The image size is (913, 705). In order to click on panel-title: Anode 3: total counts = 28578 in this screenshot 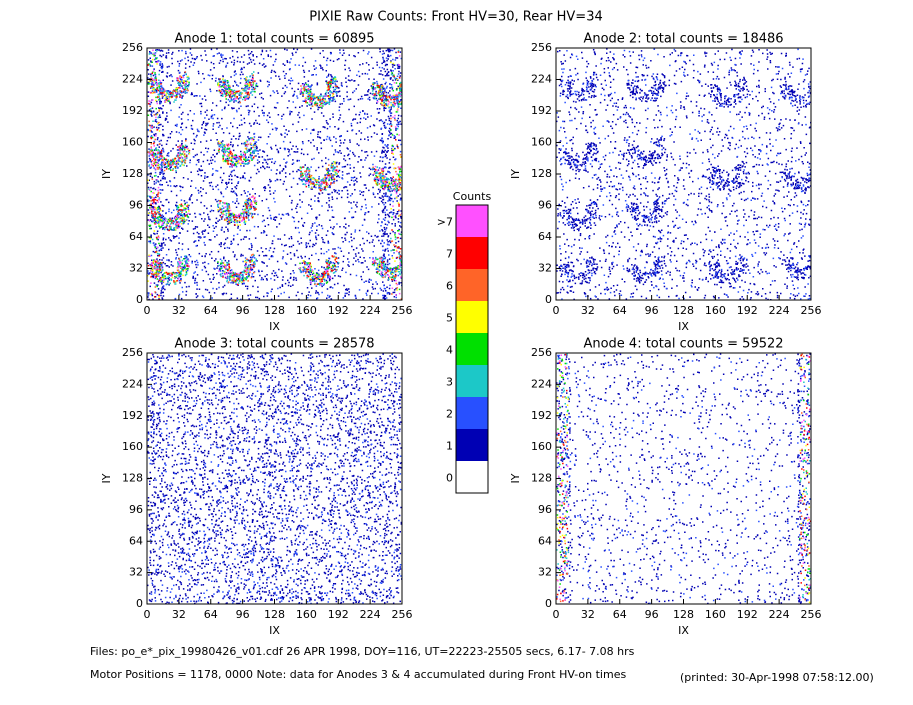, I will do `click(274, 344)`.